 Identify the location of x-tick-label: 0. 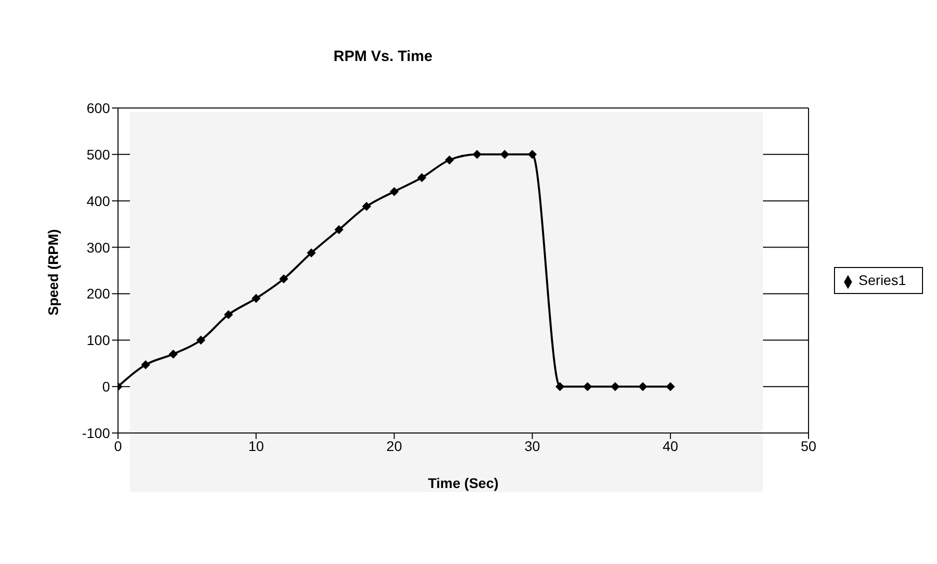
(118, 446).